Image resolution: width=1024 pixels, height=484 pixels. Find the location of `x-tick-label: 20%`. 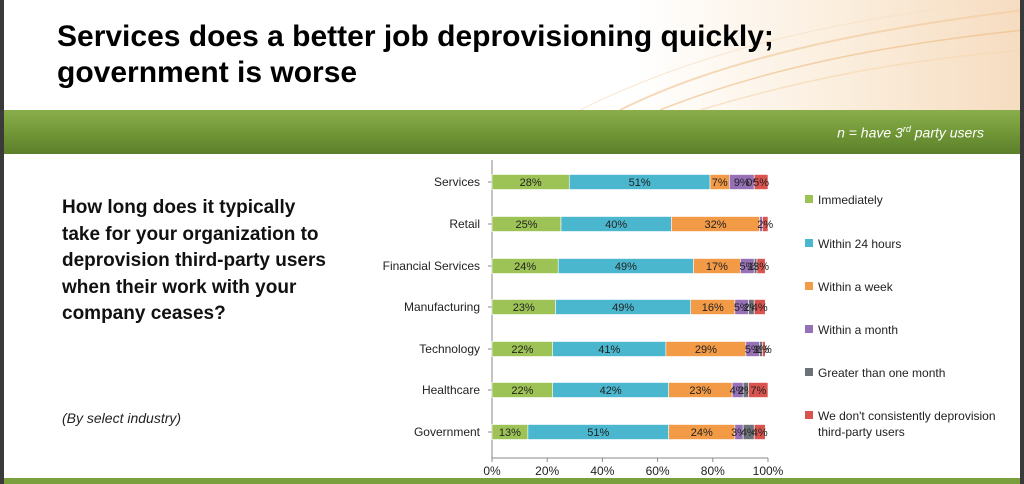

x-tick-label: 20% is located at coordinates (547, 471).